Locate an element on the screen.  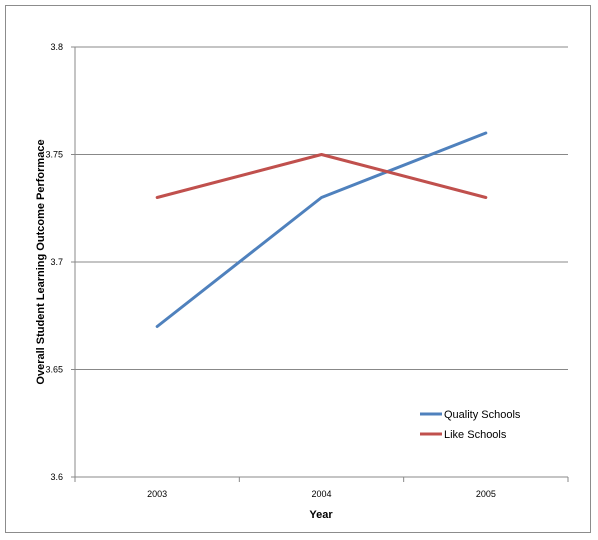
y-tick-labels: 3.6 3.65 3.7 3.75 3.8 is located at coordinates (54, 262).